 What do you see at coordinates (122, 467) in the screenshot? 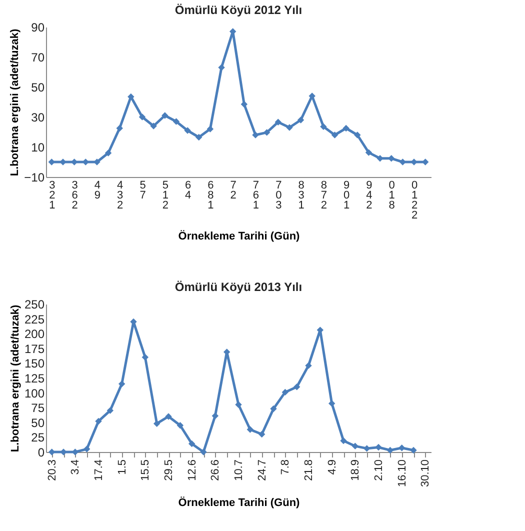
I see `x-tick-label: 1.5` at bounding box center [122, 467].